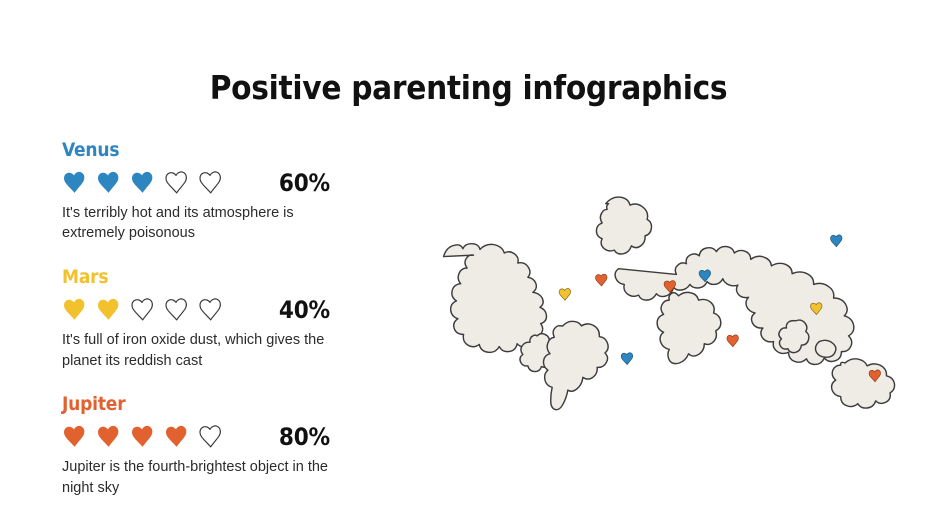 Image resolution: width=937 pixels, height=527 pixels. I want to click on stat-row-jupiter: 80%, so click(207, 437).